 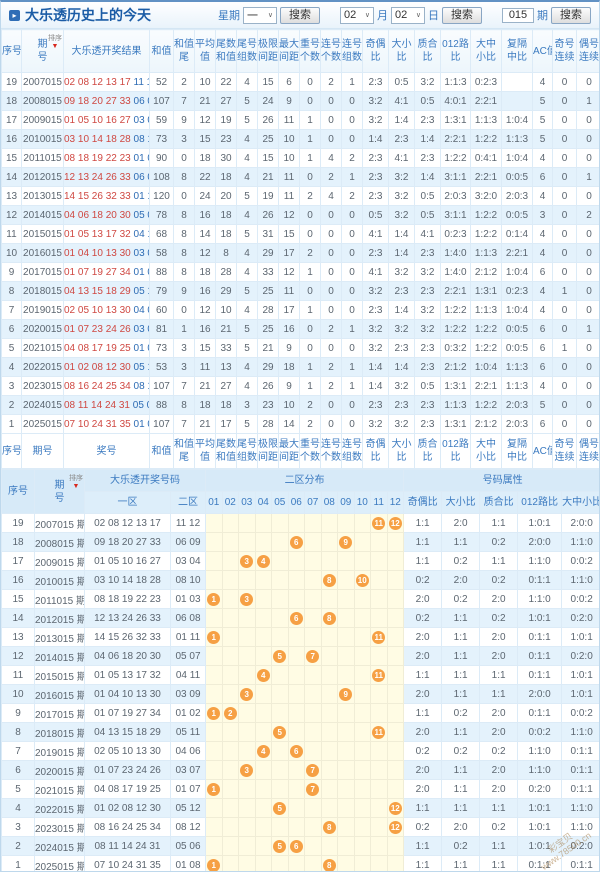 I want to click on seq-cell: 11, so click(x=18, y=675).